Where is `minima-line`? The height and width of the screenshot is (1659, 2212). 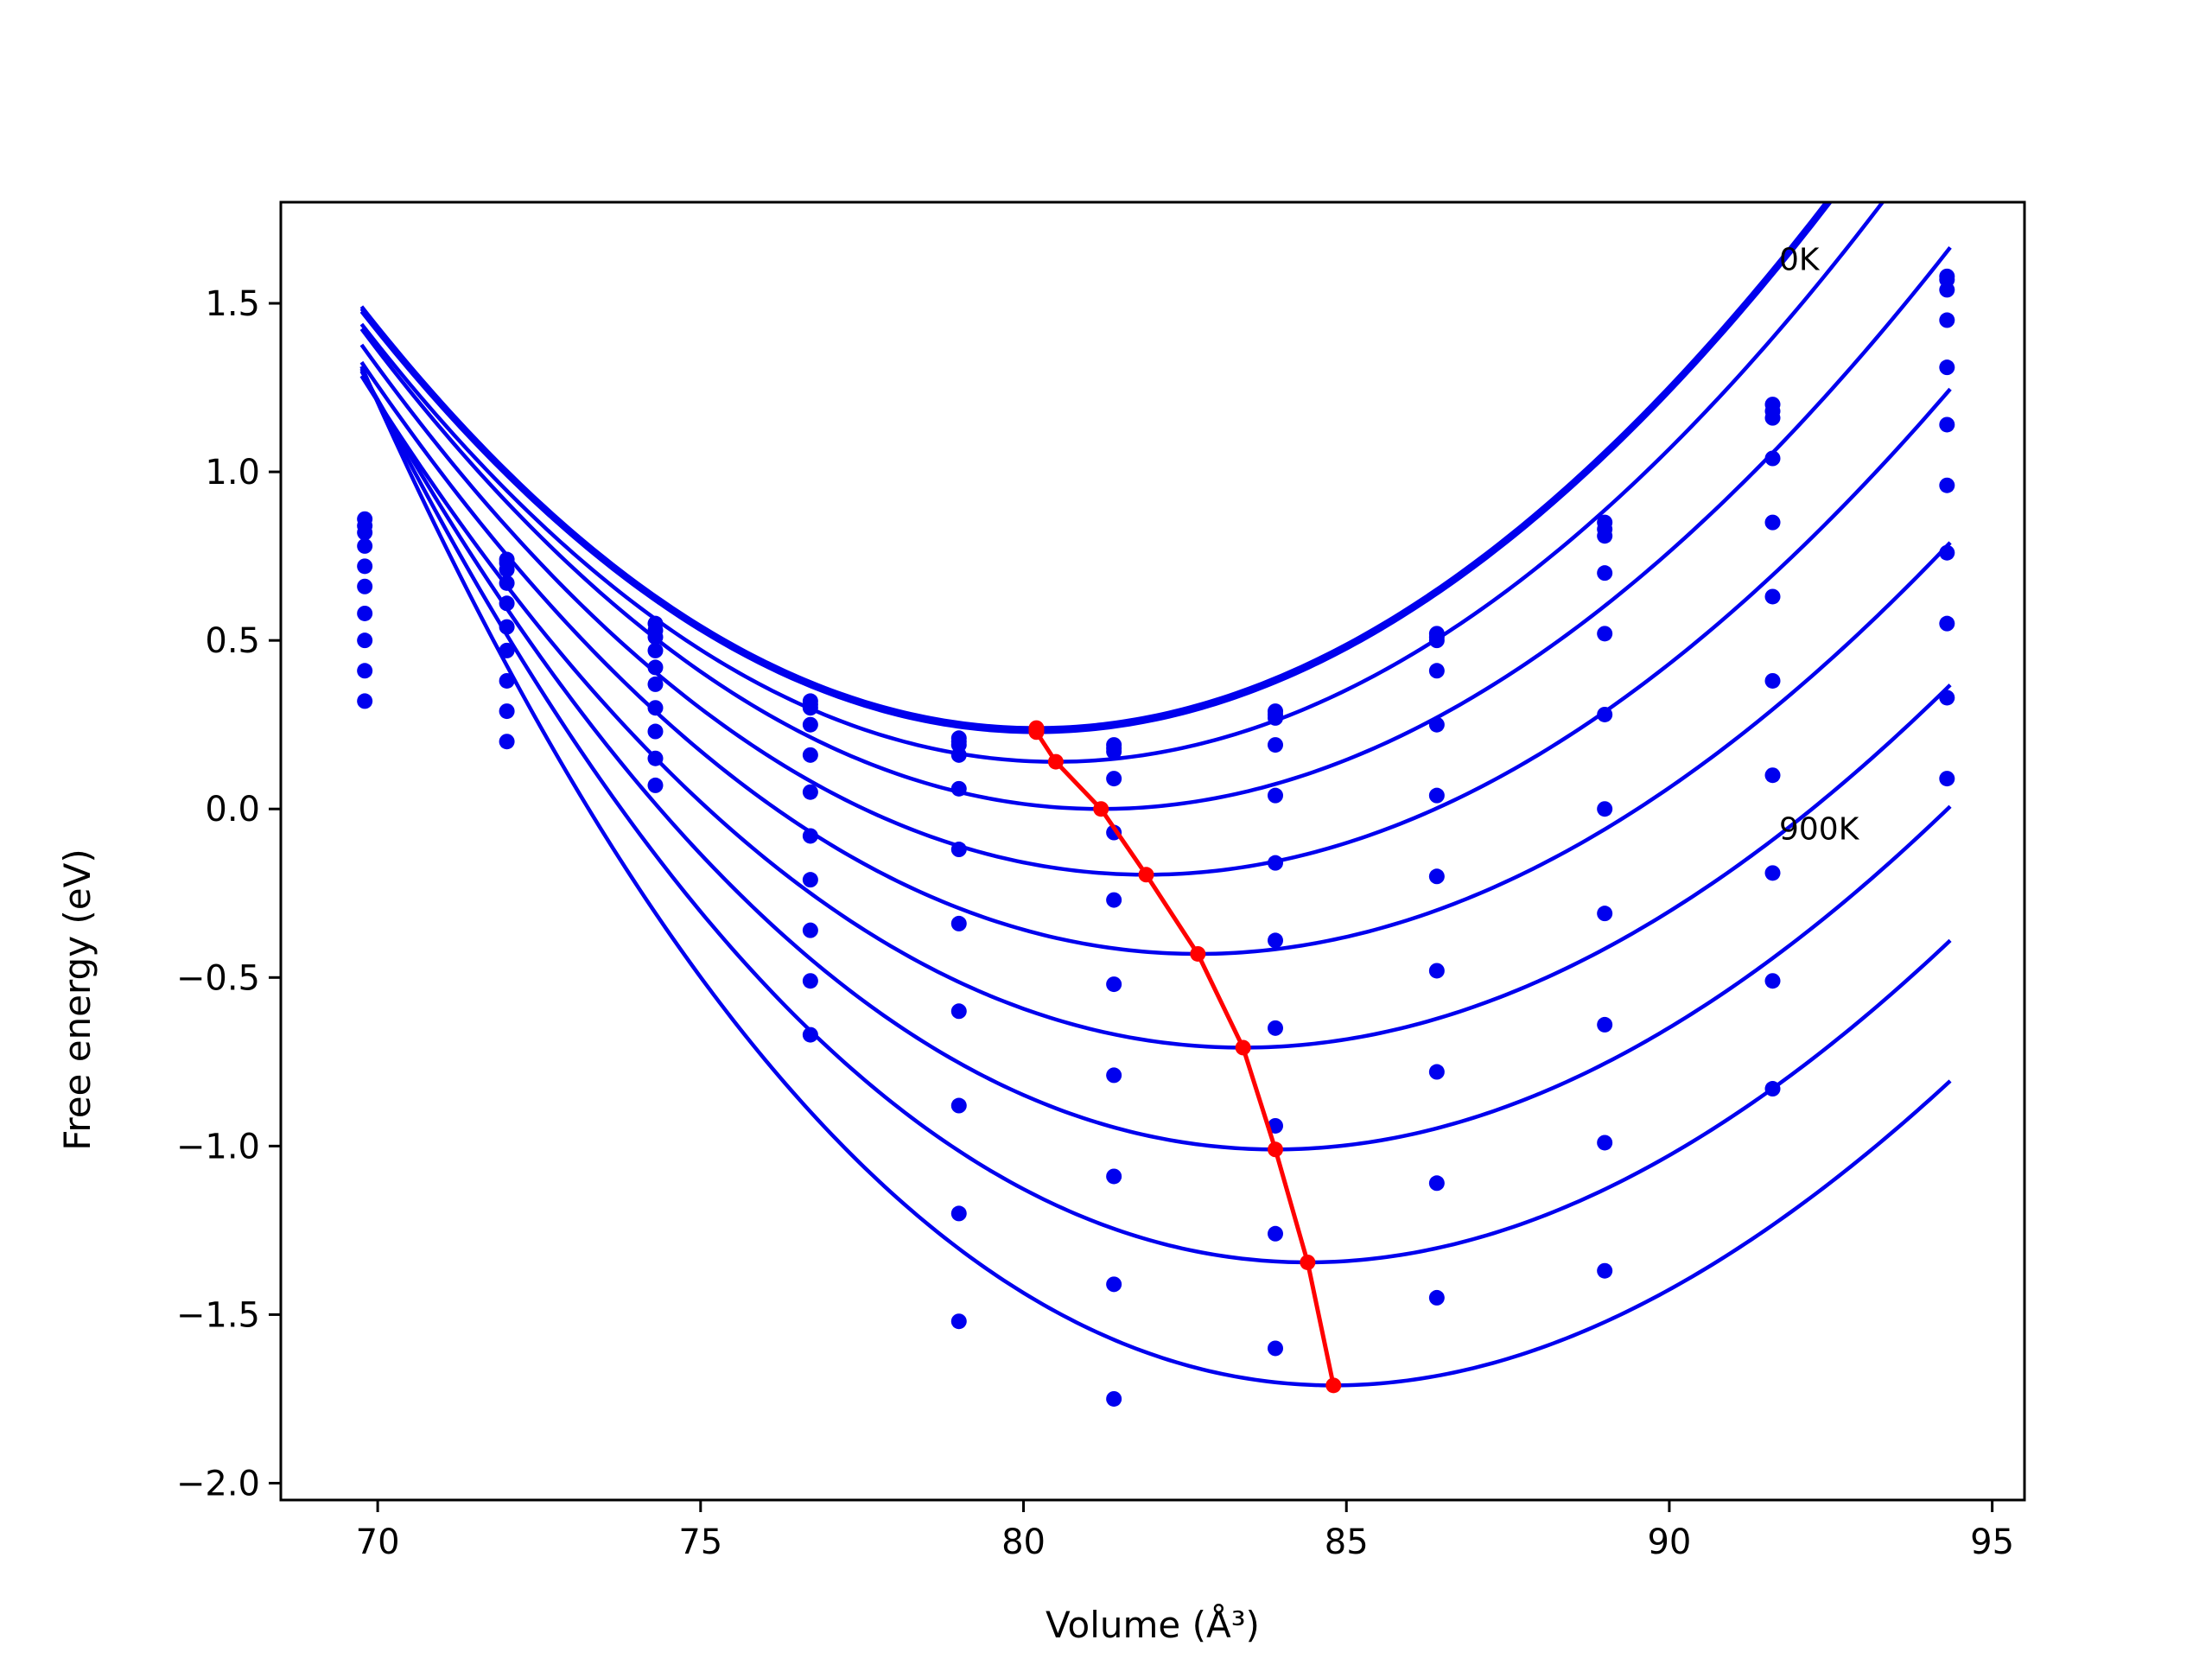 minima-line is located at coordinates (1184, 1057).